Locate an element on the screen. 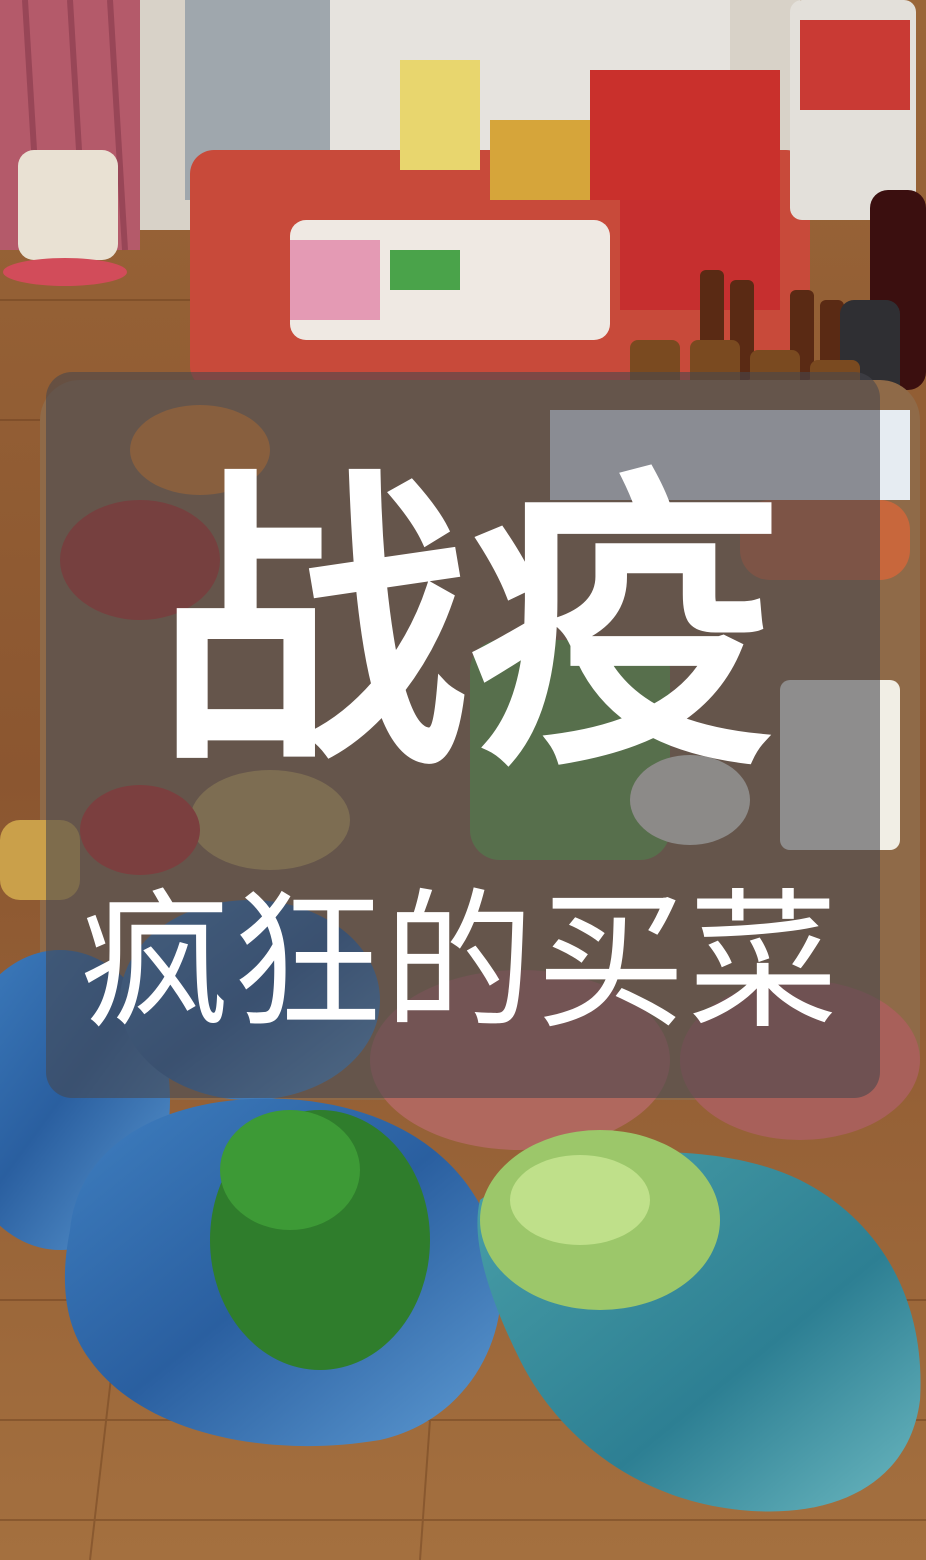 Image resolution: width=926 pixels, height=1560 pixels. snack-box-yellow is located at coordinates (440, 115).